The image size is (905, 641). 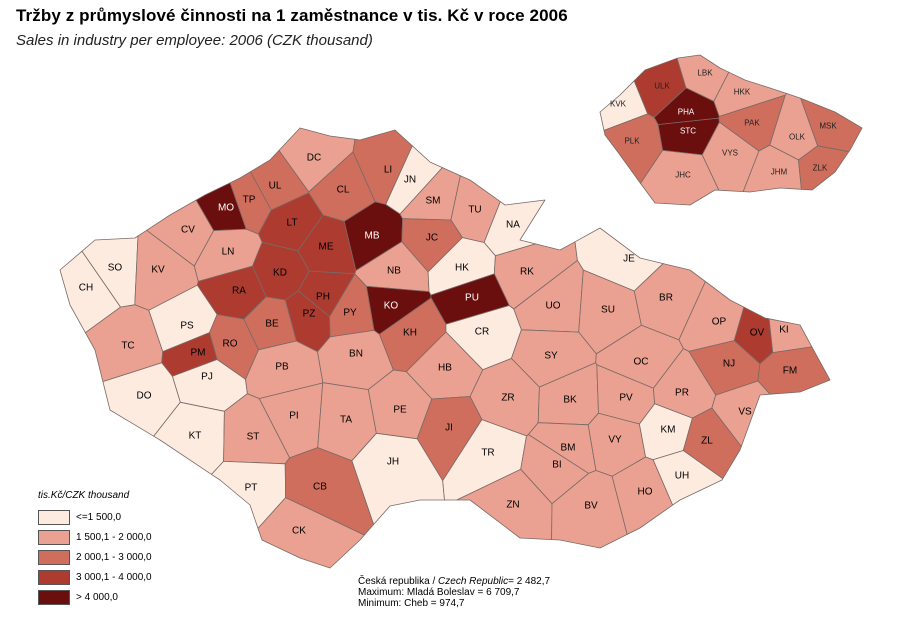 I want to click on district-label-kd: KD, so click(x=280, y=273).